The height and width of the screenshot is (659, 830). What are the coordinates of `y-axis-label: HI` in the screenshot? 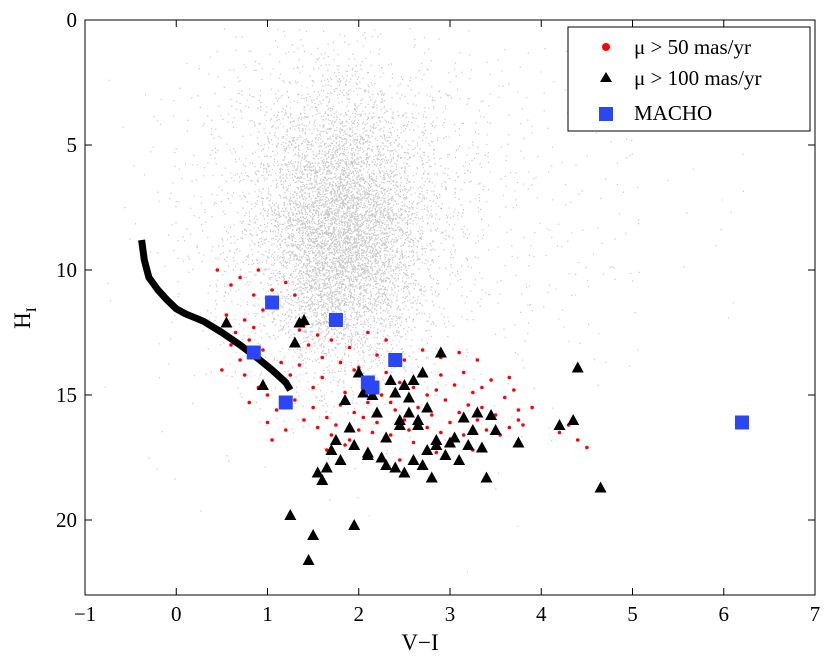 It's located at (25, 318).